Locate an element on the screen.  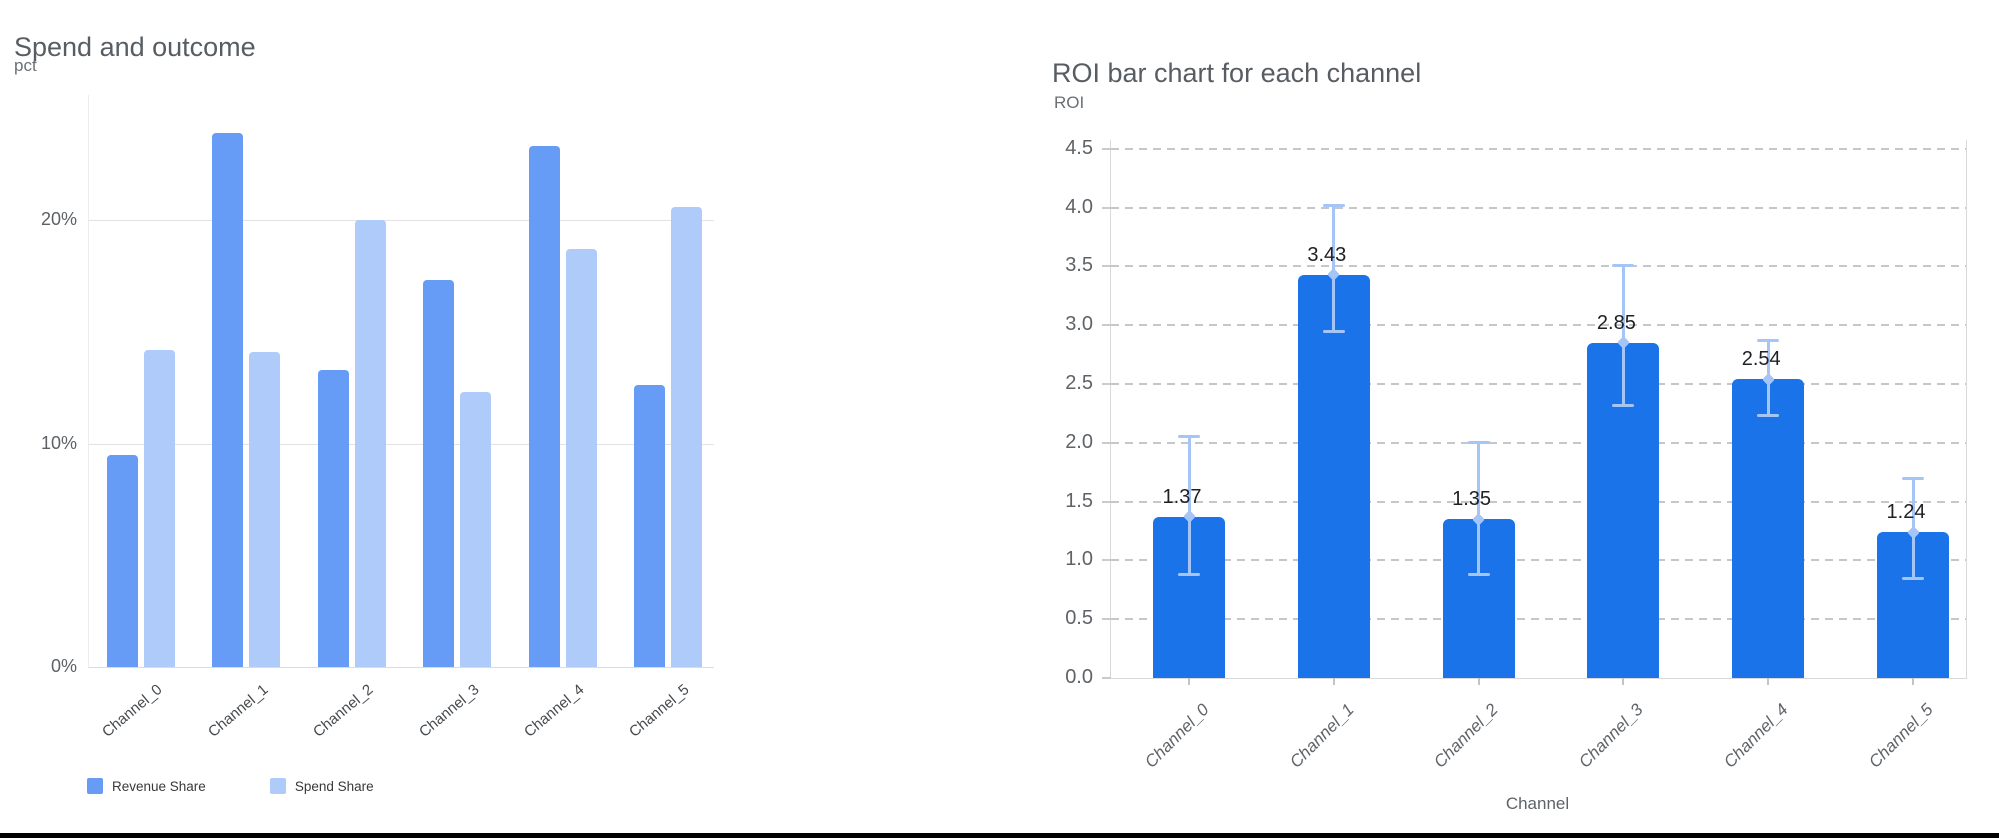
y-tick-label: 2.0 is located at coordinates (1079, 441).